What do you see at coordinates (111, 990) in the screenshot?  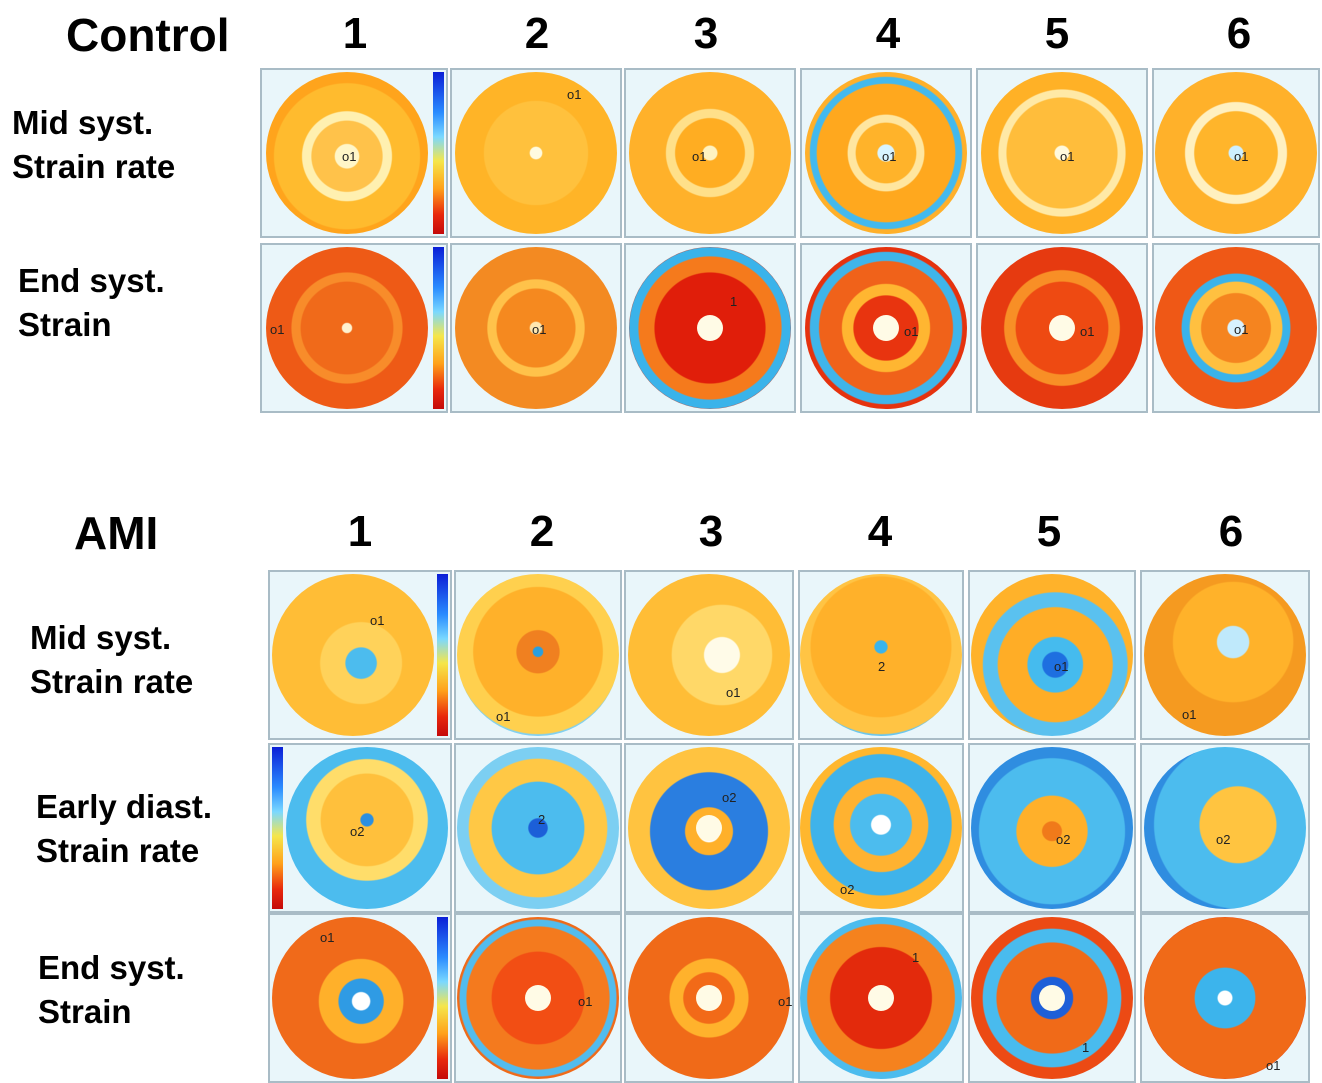 I see `ami-row-label-end-syst-strain: End syst. Strain` at bounding box center [111, 990].